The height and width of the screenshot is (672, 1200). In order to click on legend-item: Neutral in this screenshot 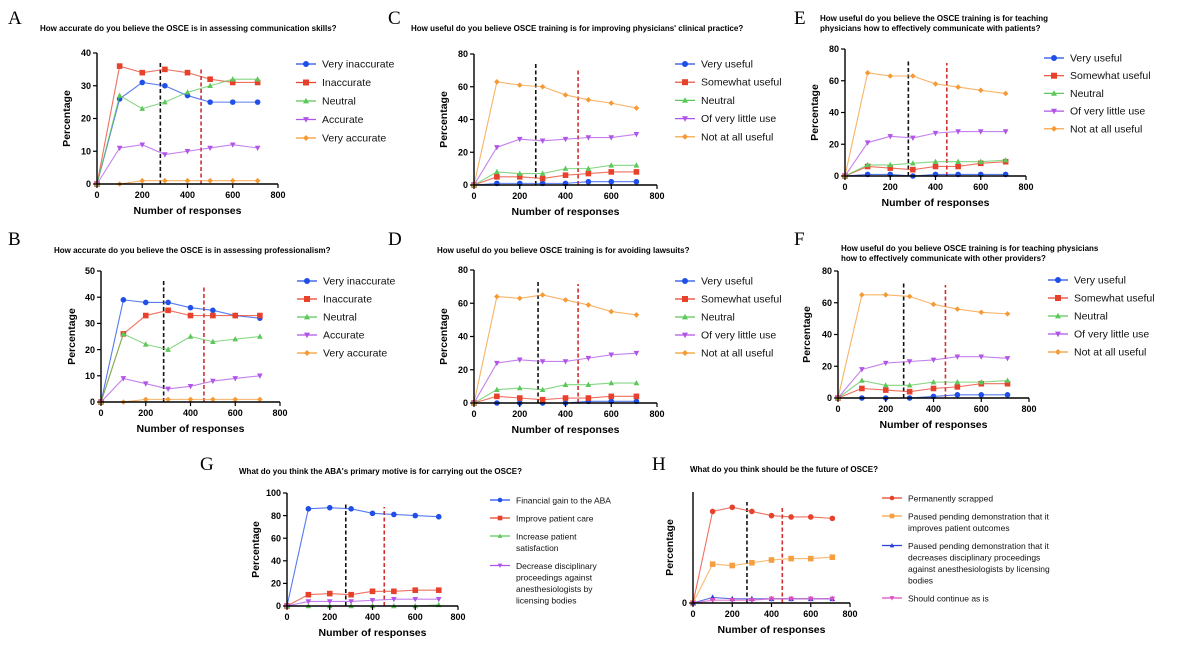, I will do `click(1074, 94)`.